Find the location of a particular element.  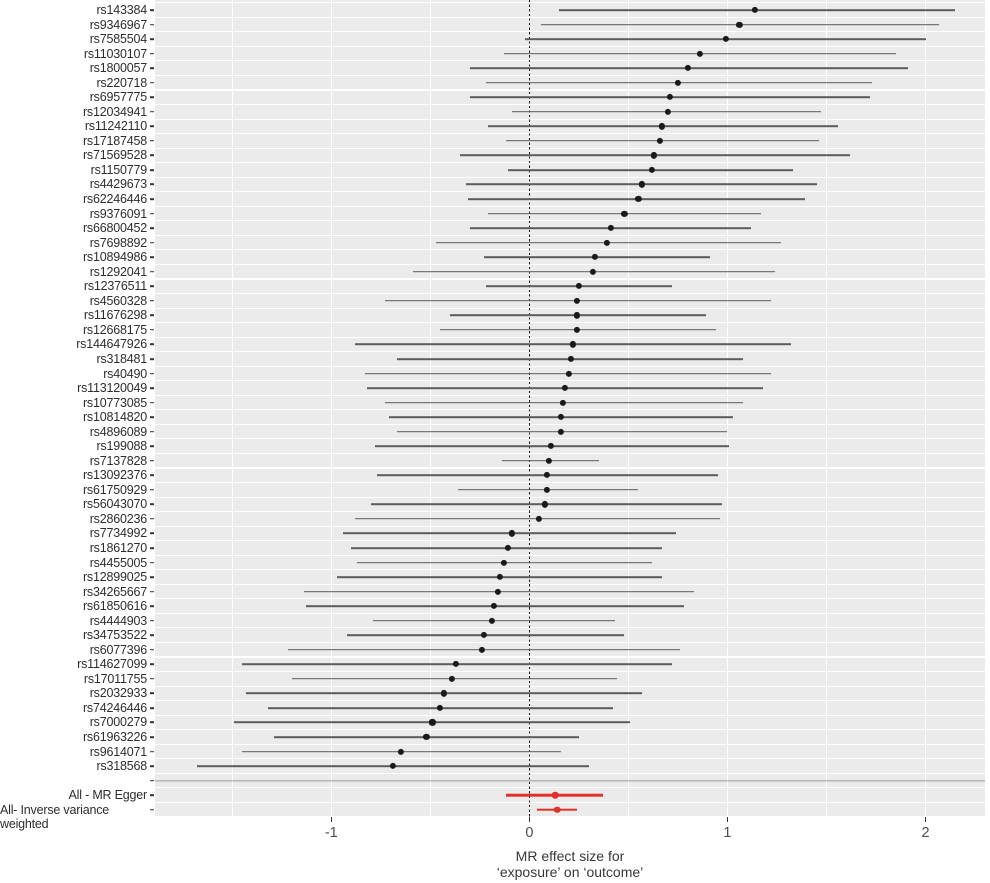

y-axis-label: rs318568 is located at coordinates (121, 766).